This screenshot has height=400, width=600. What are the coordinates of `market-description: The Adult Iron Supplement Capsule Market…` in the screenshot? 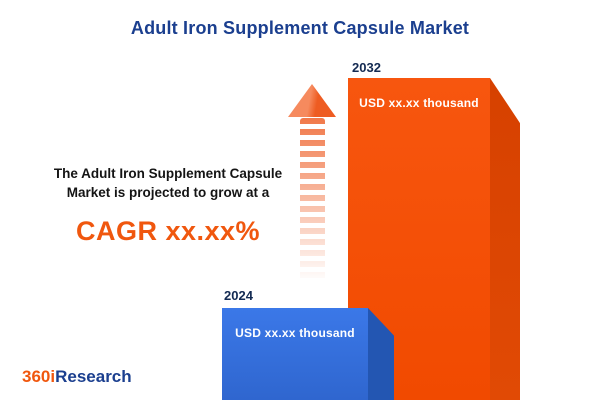 It's located at (168, 208).